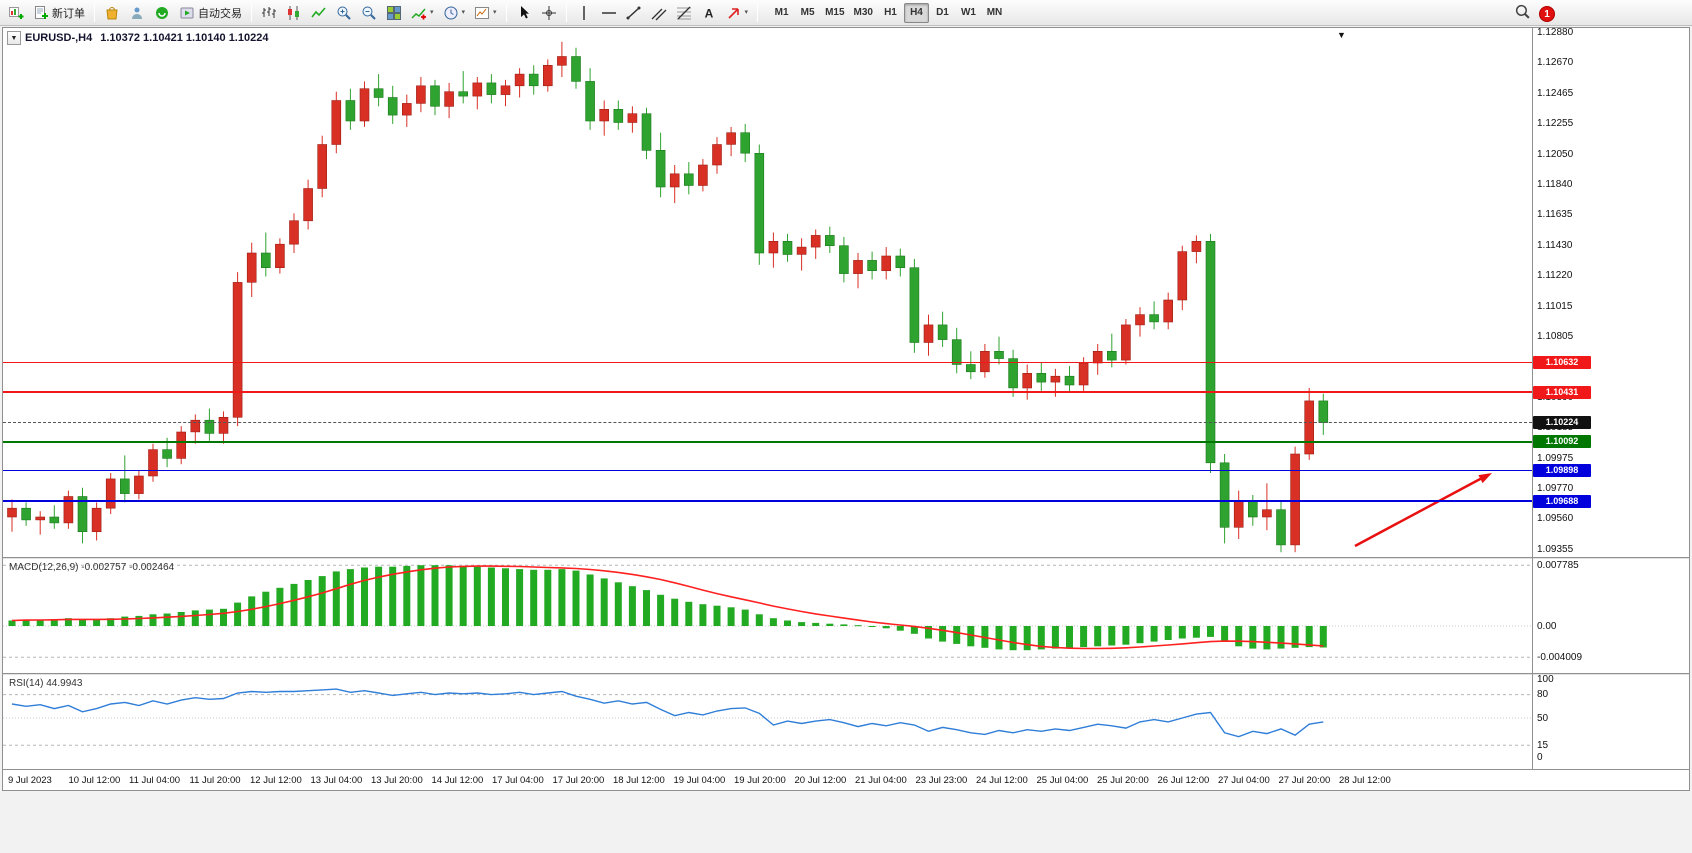 This screenshot has height=853, width=1692. What do you see at coordinates (584, 13) in the screenshot?
I see `vertical-line-button` at bounding box center [584, 13].